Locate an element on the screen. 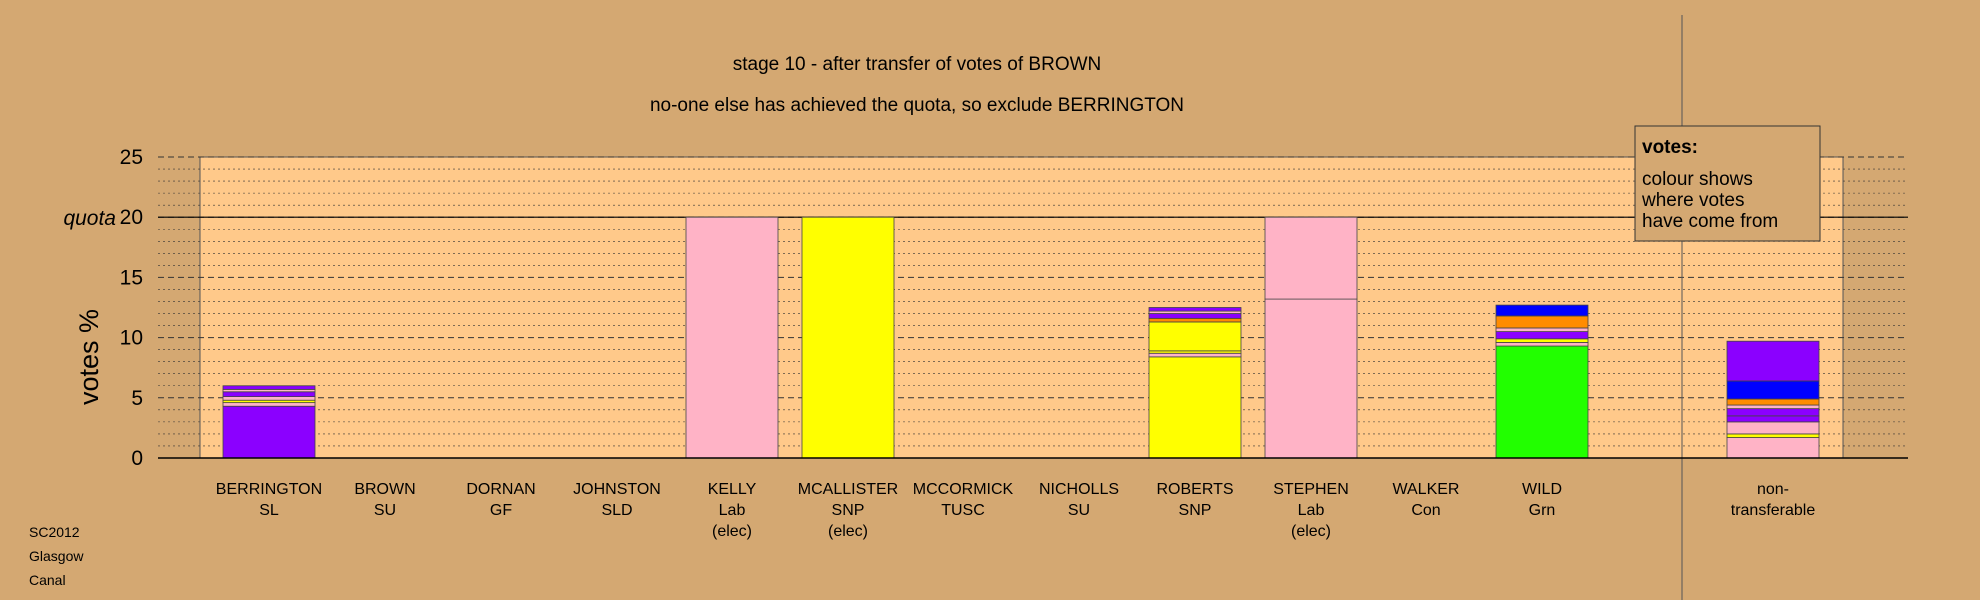  quota-label: quota is located at coordinates (89, 218).